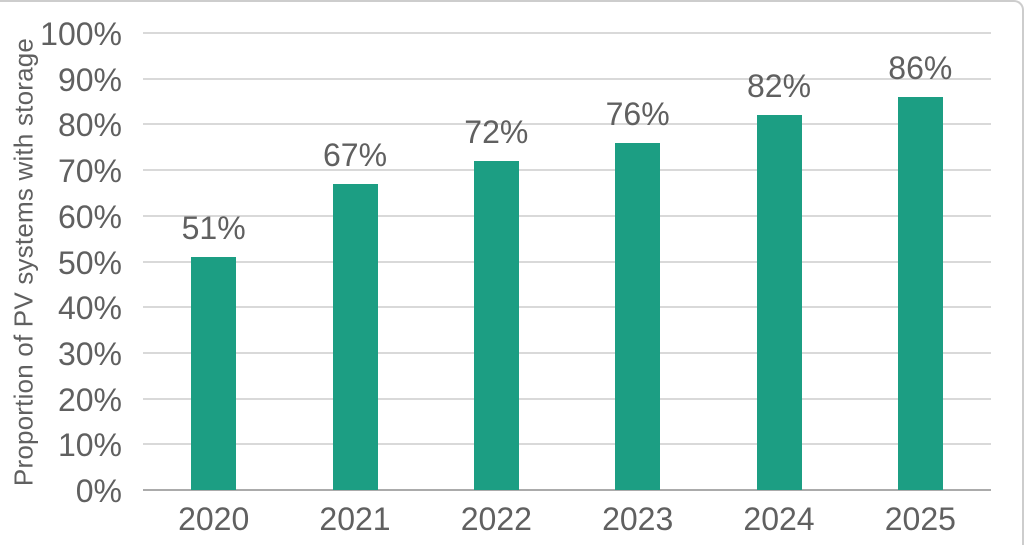 The width and height of the screenshot is (1024, 545). What do you see at coordinates (98, 491) in the screenshot?
I see `y-tick-label: 0%` at bounding box center [98, 491].